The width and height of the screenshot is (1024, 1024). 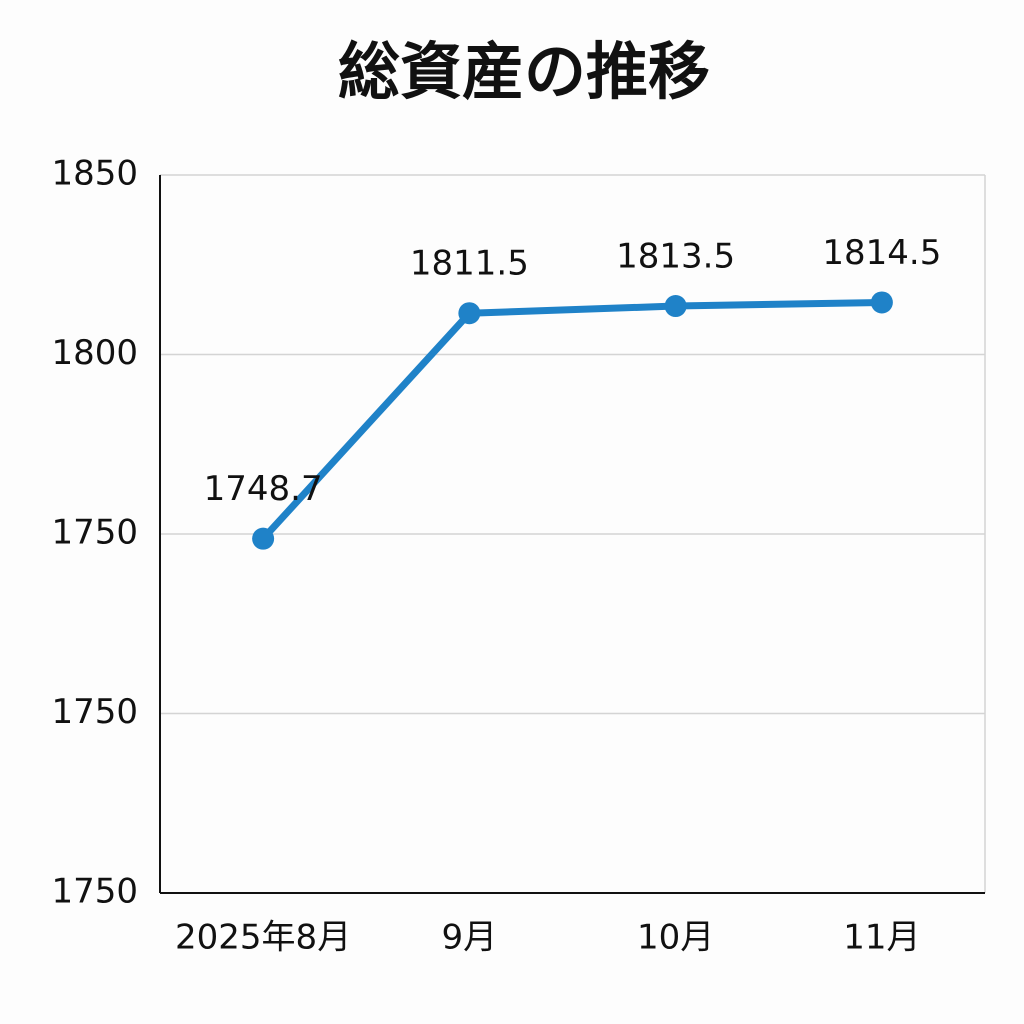 I want to click on data-label: 1813.5, so click(x=675, y=257).